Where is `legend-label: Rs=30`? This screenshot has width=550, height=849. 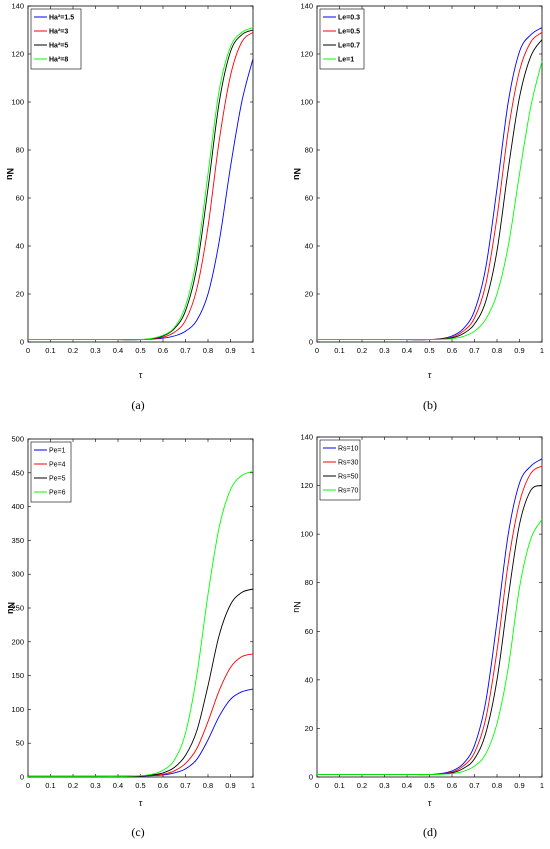
legend-label: Rs=30 is located at coordinates (348, 463).